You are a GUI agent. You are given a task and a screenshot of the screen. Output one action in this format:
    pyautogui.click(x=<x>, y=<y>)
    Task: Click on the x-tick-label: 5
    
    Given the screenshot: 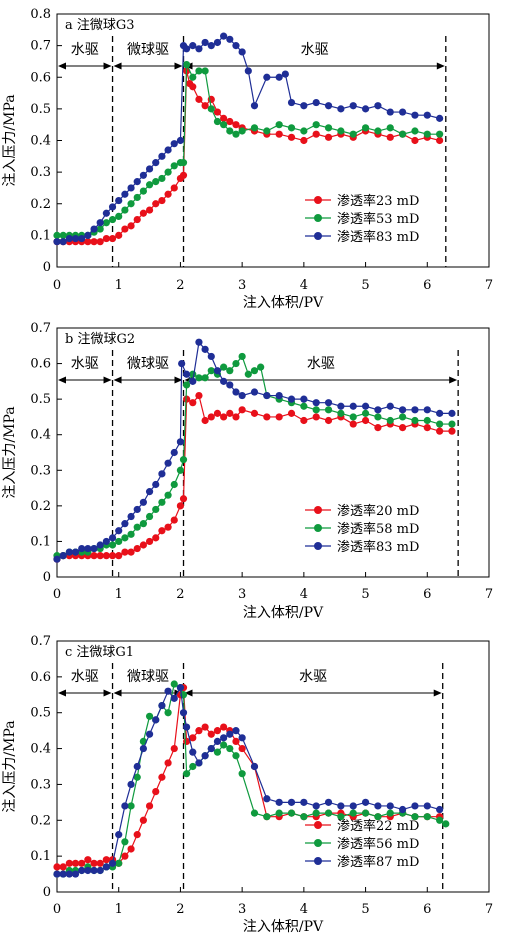 What is the action you would take?
    pyautogui.click(x=365, y=909)
    